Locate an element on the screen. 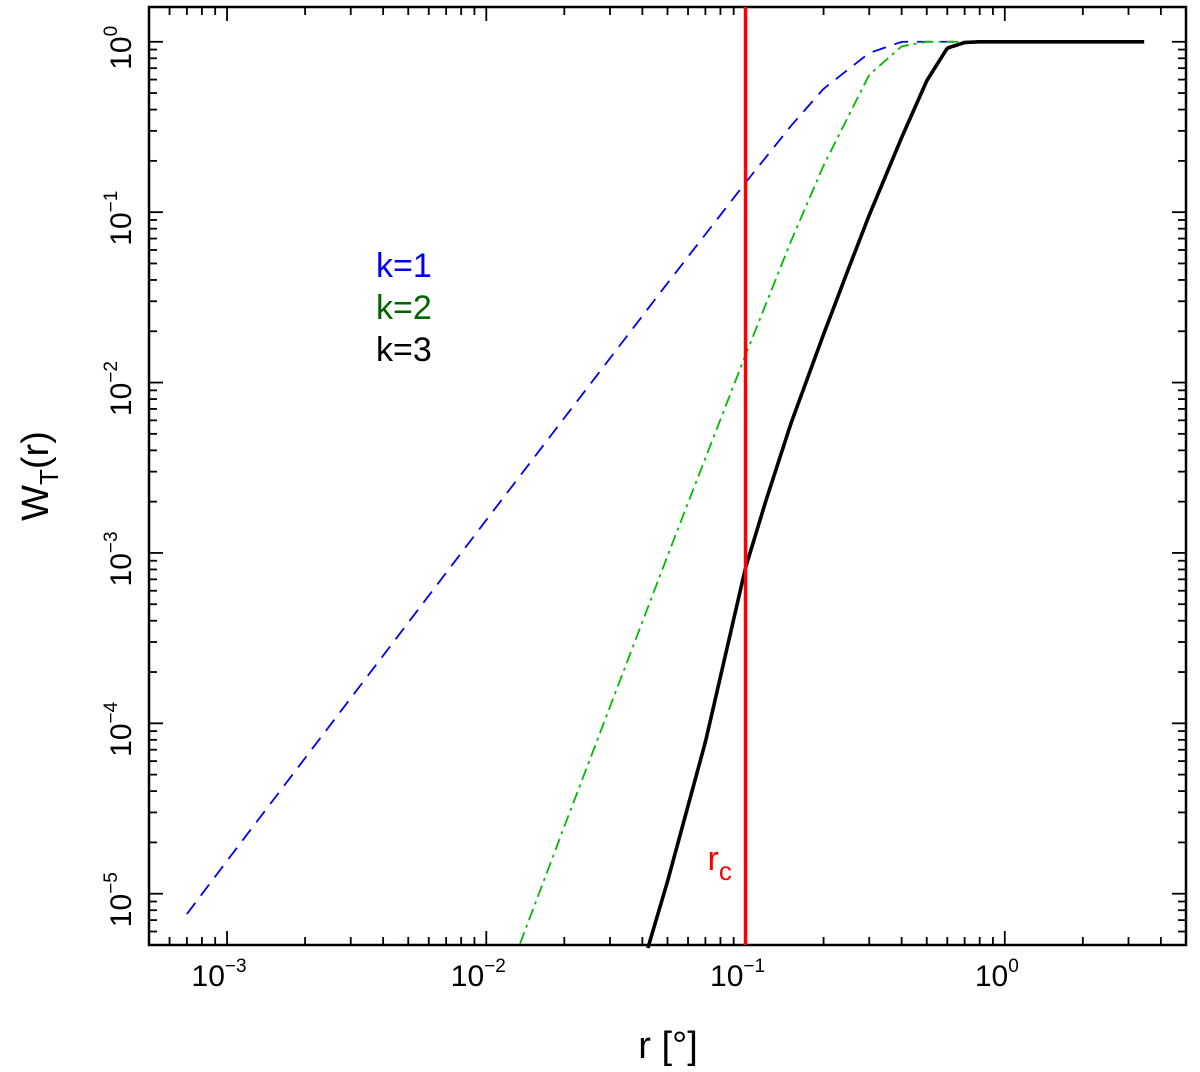  x-tick-label: 10⁻¹ is located at coordinates (737, 974).